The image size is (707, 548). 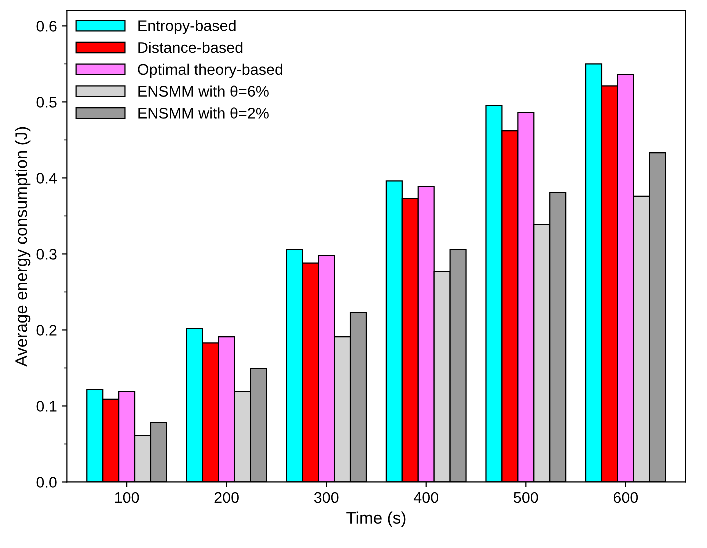 I want to click on x-tick-label: 600, so click(x=626, y=498).